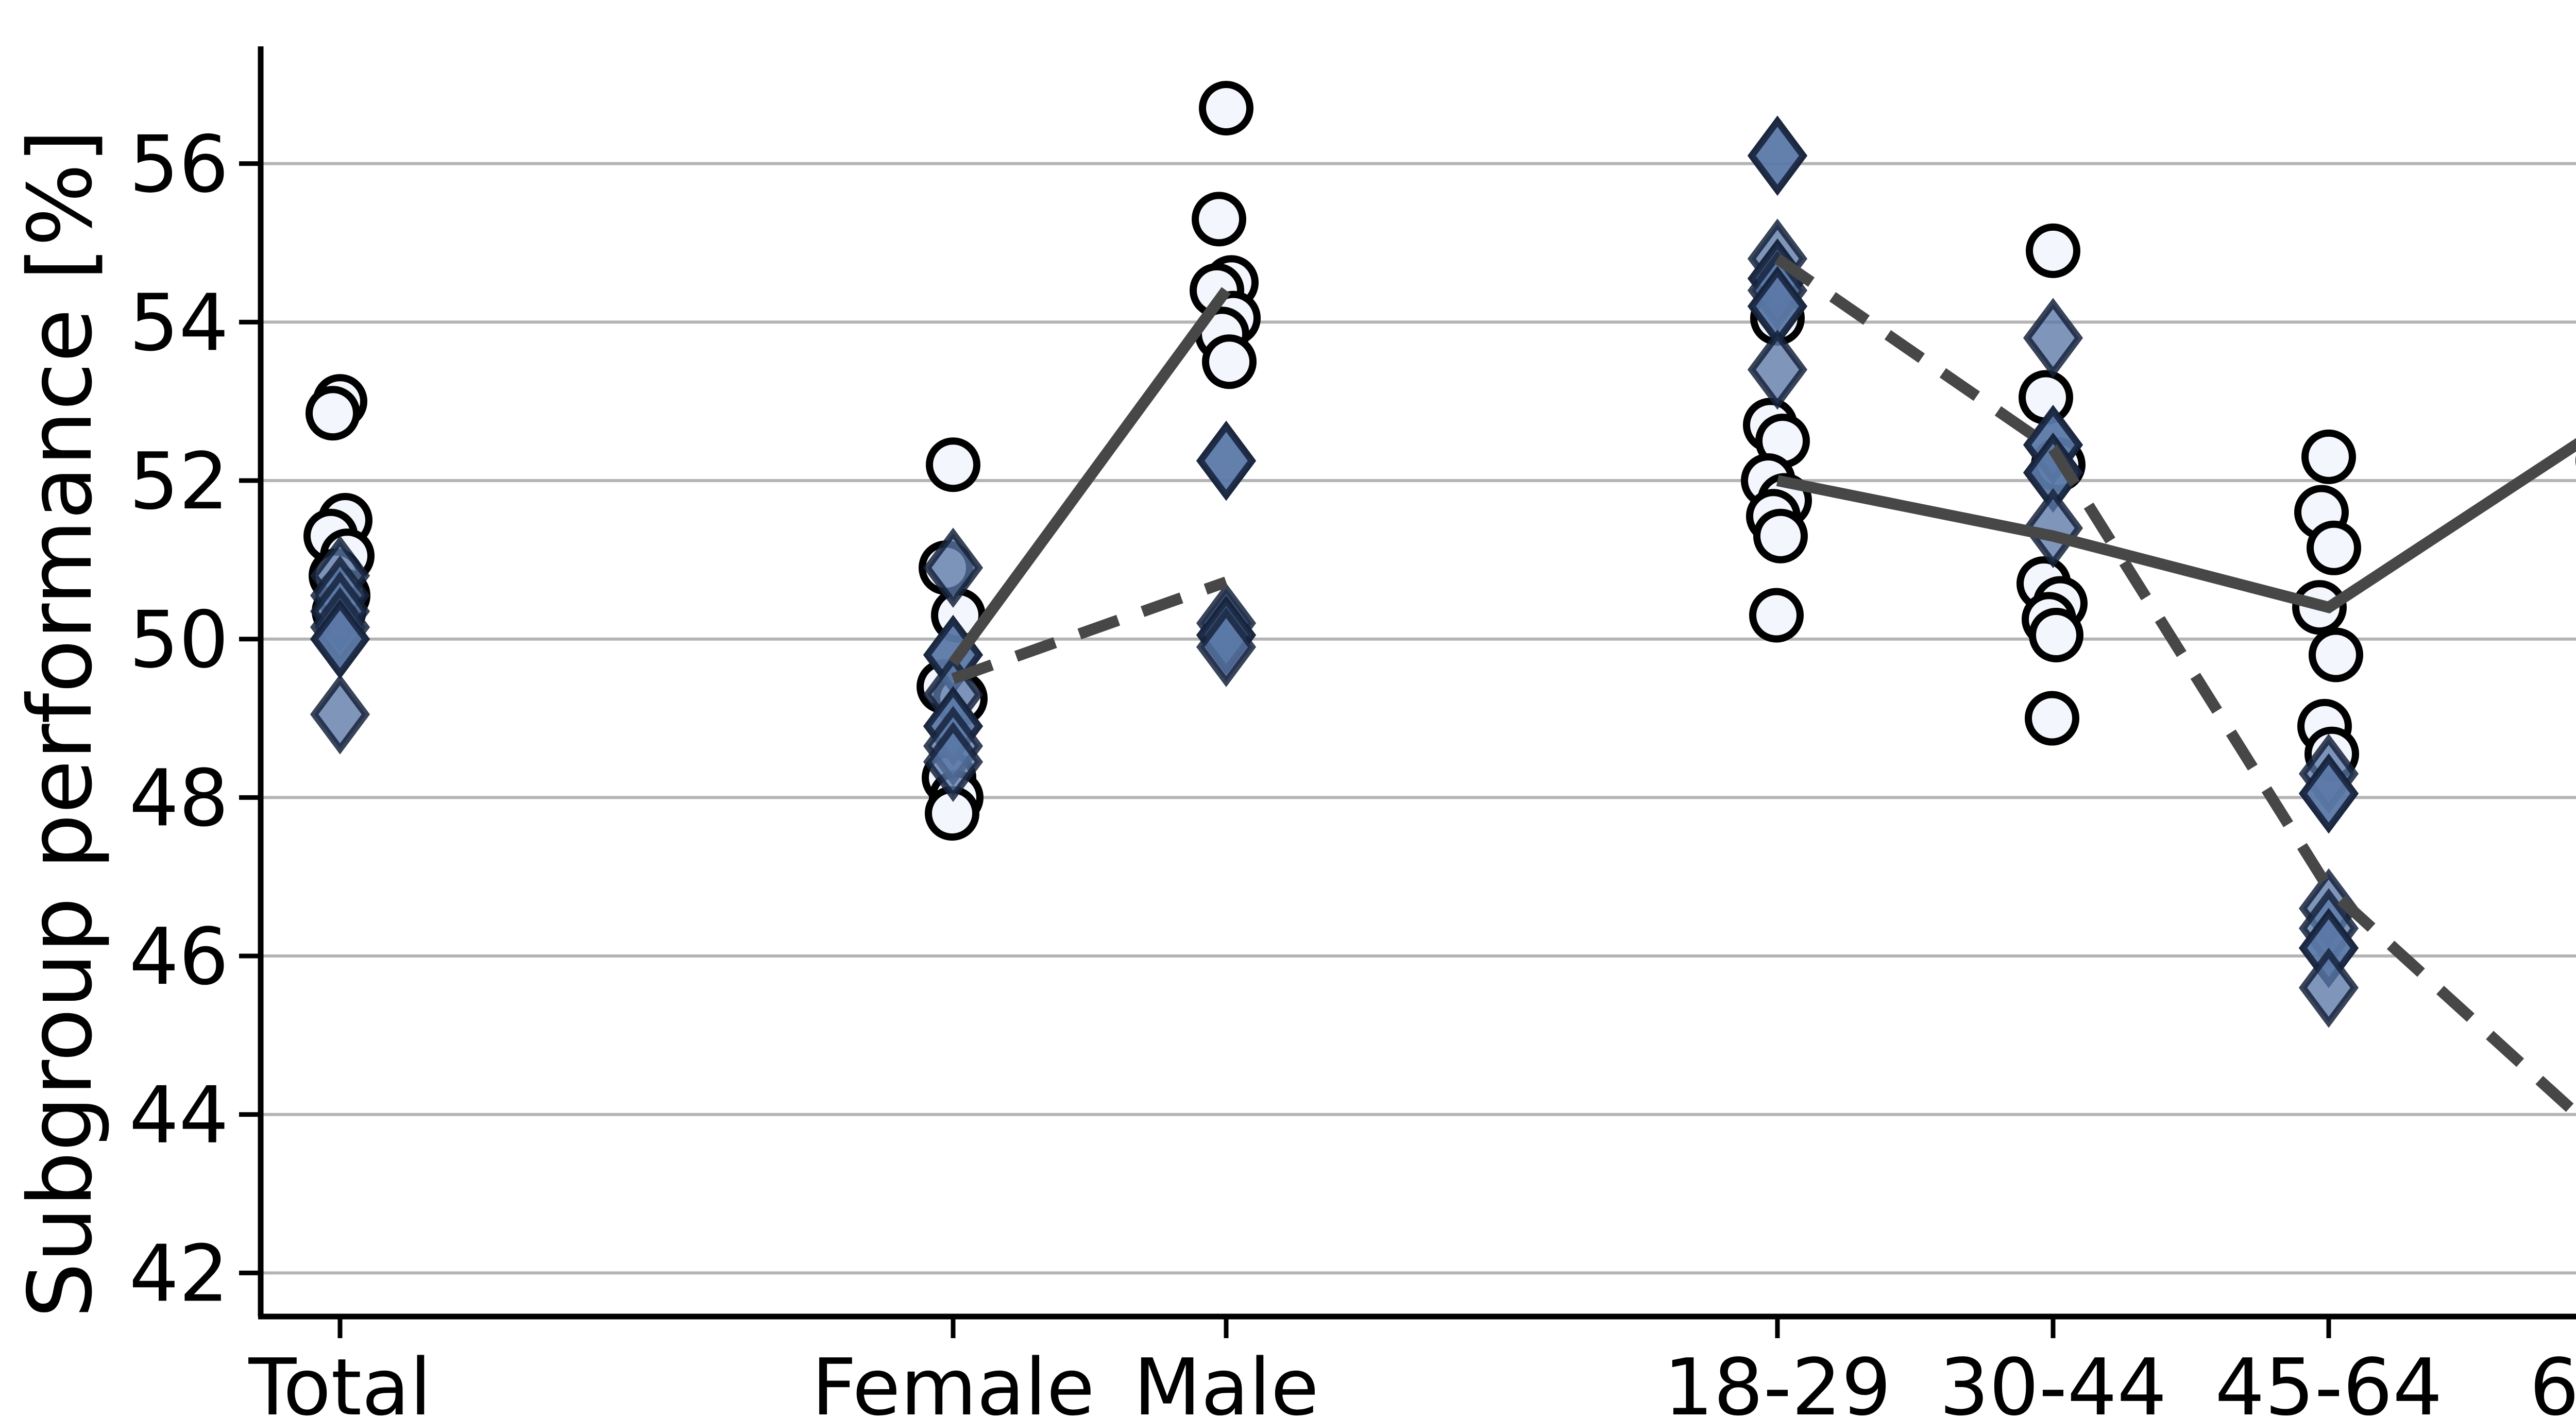  I want to click on target-mean-line, so click(1089, 630).